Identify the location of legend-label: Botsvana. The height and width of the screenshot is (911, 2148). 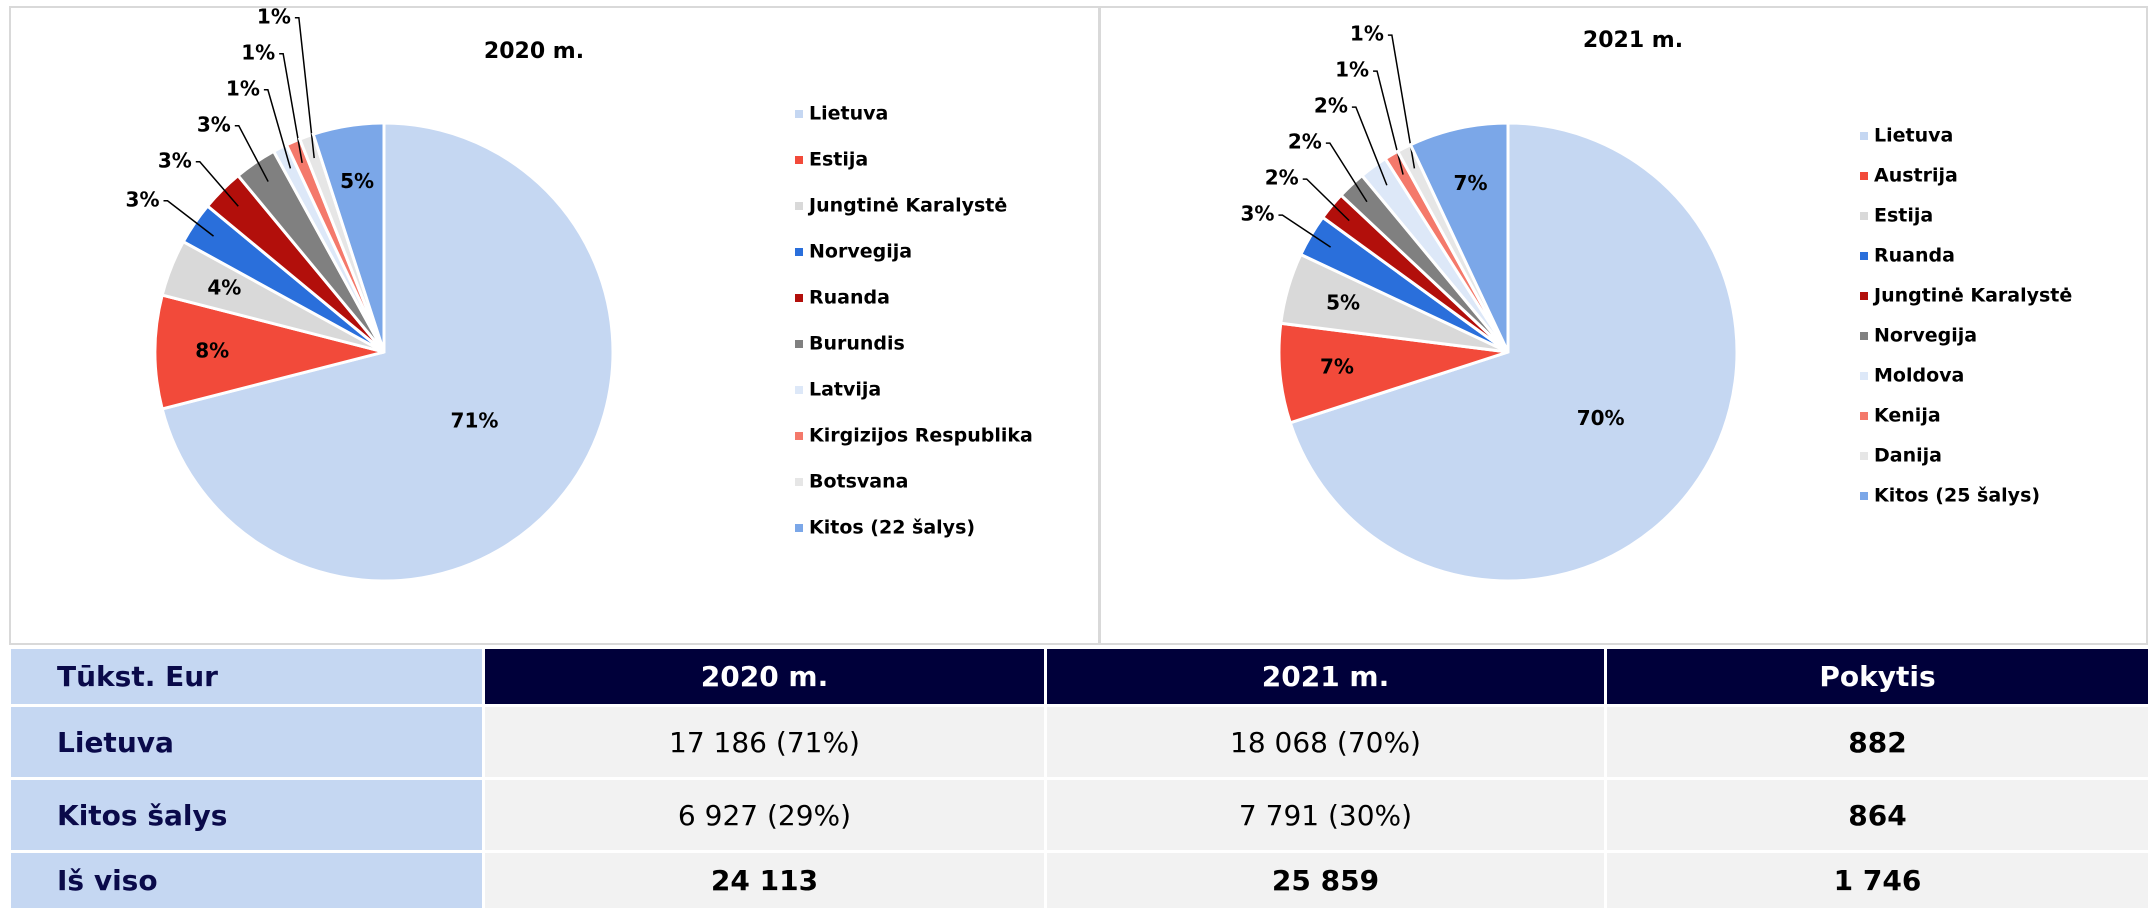
(858, 482).